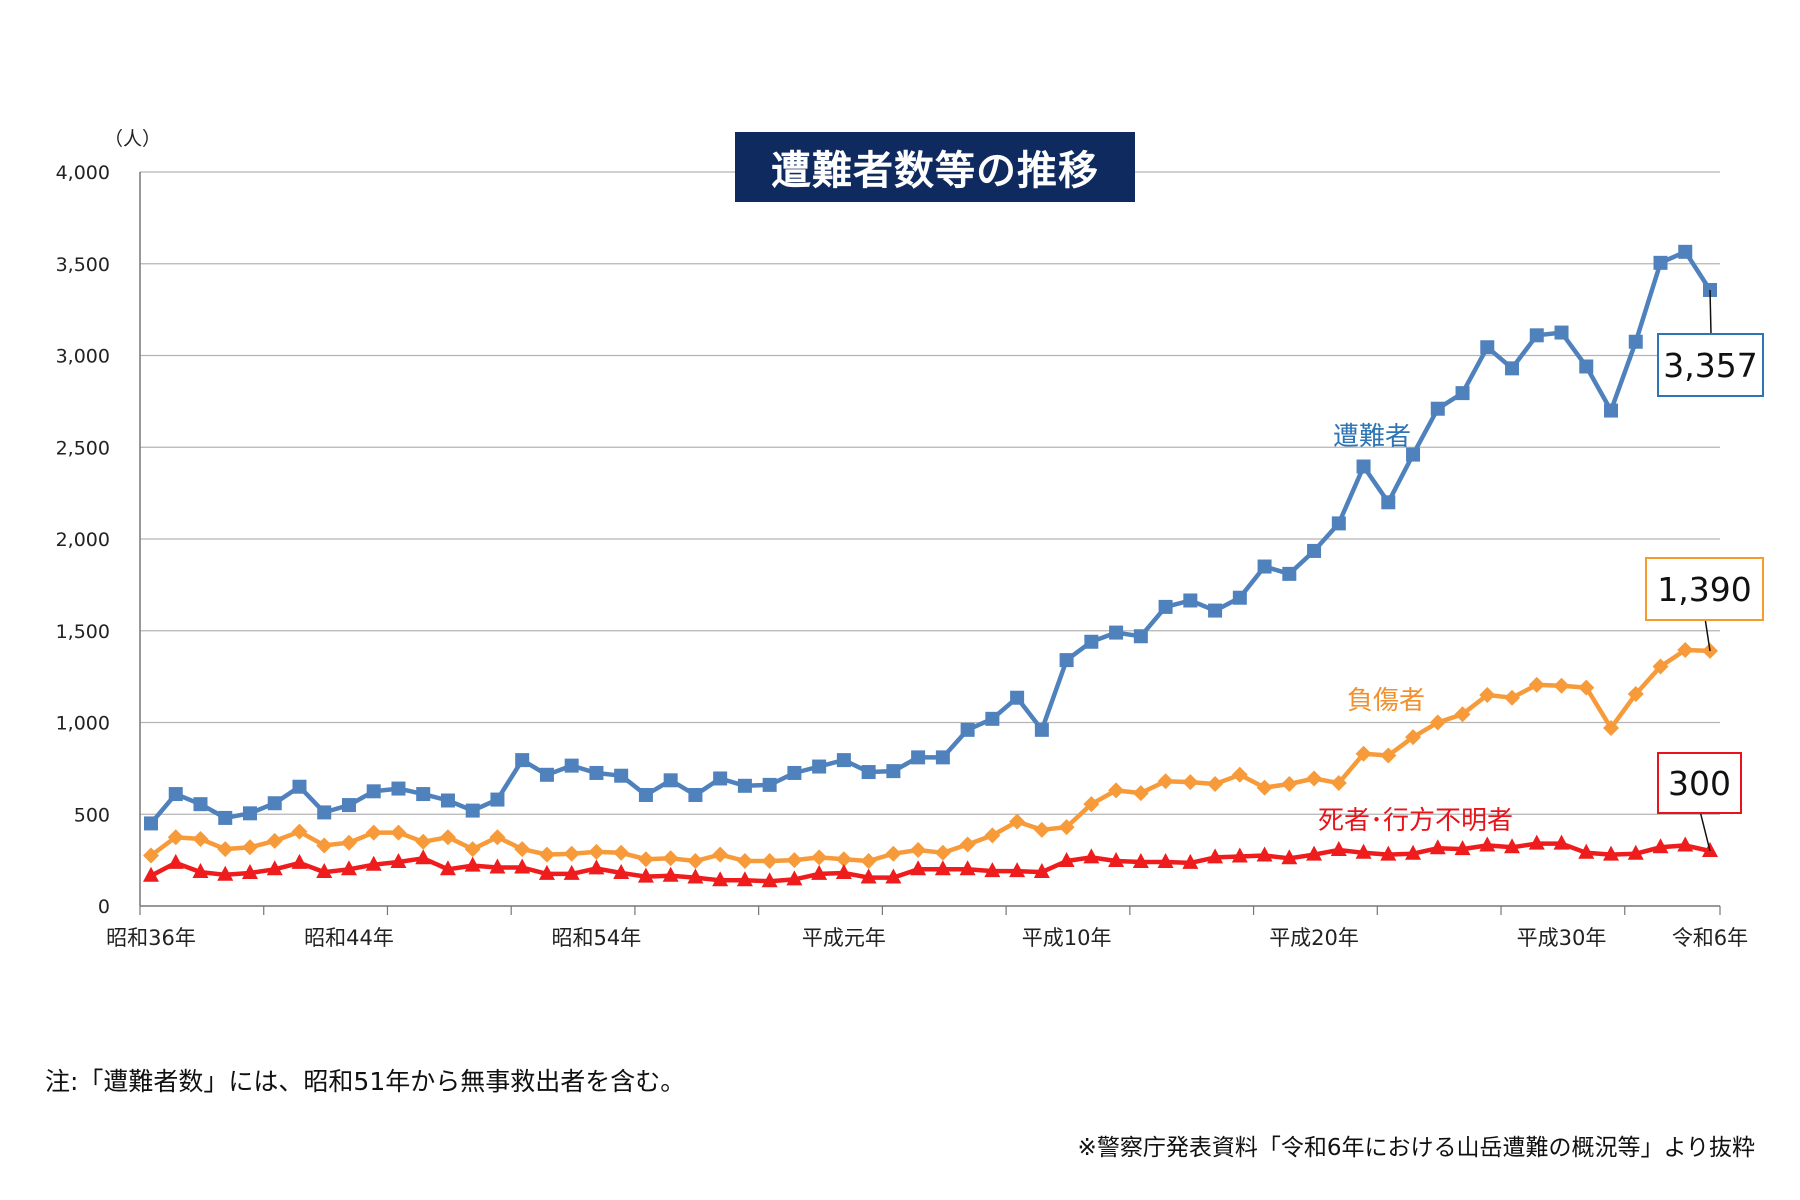 The height and width of the screenshot is (1200, 1800). I want to click on source-note: ※警察庁発表資料「令和6年における山岳遭難の概況等」より抜粋, so click(1416, 1148).